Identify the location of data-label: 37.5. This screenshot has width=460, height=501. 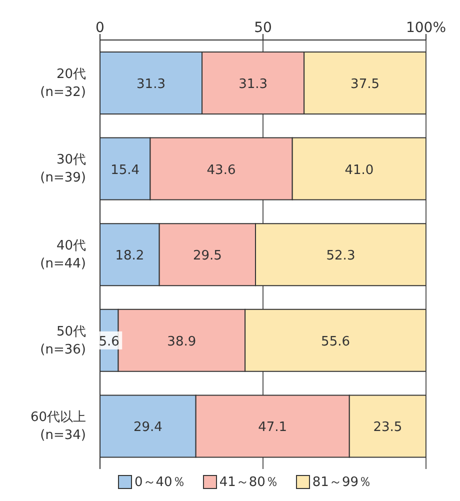
(365, 84).